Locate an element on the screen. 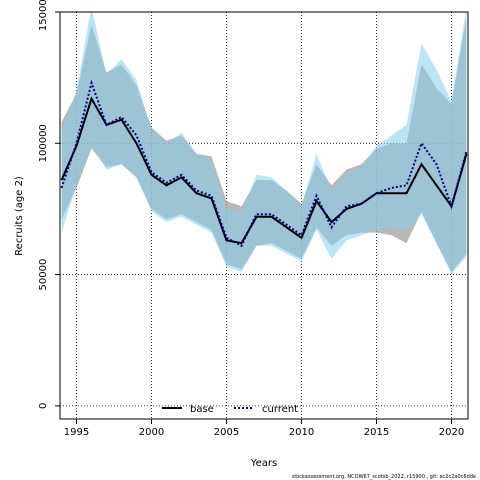 This screenshot has height=480, width=480. y-axis-label: Recruits (age 2) is located at coordinates (19, 216).